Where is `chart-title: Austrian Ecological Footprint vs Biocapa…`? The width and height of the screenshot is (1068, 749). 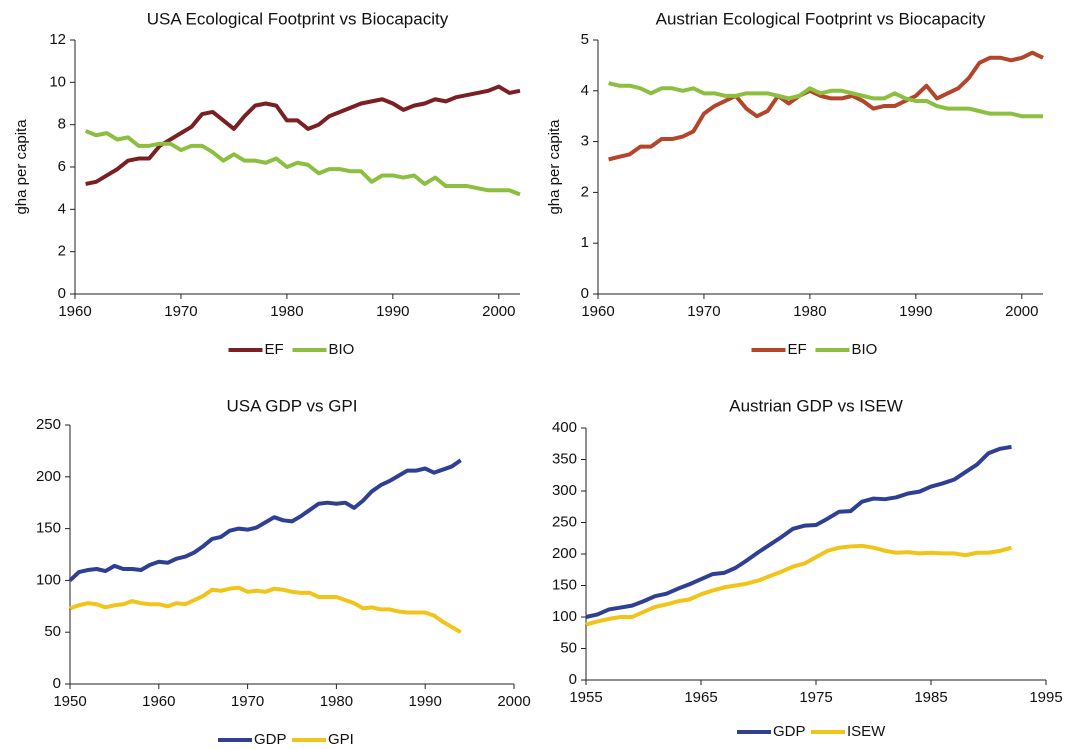
chart-title: Austrian Ecological Footprint vs Biocapa… is located at coordinates (821, 18).